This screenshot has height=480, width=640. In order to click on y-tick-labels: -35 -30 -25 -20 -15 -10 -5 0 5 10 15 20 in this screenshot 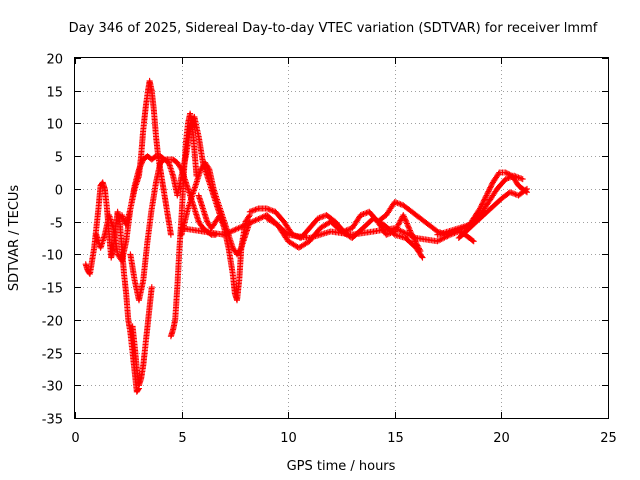, I will do `click(52, 240)`.